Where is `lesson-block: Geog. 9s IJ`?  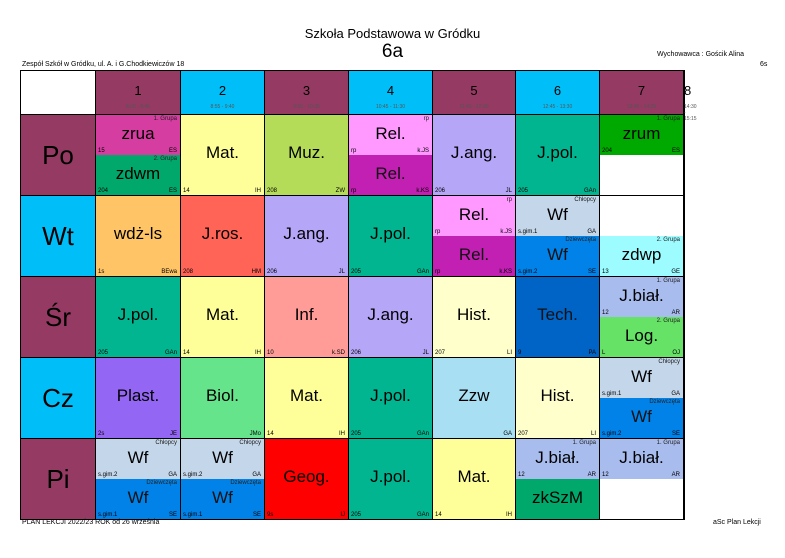
lesson-block: Geog. 9s IJ is located at coordinates (306, 479).